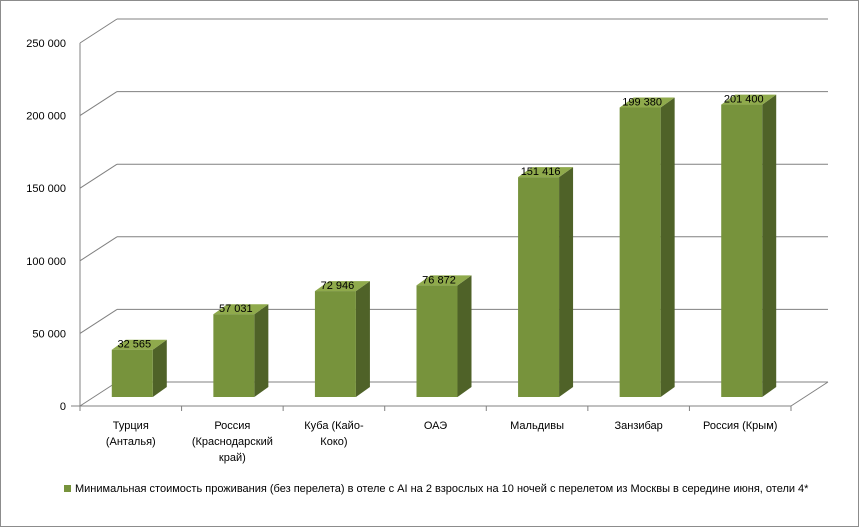  Describe the element at coordinates (46, 262) in the screenshot. I see `y-tick-label: 100 000` at that location.